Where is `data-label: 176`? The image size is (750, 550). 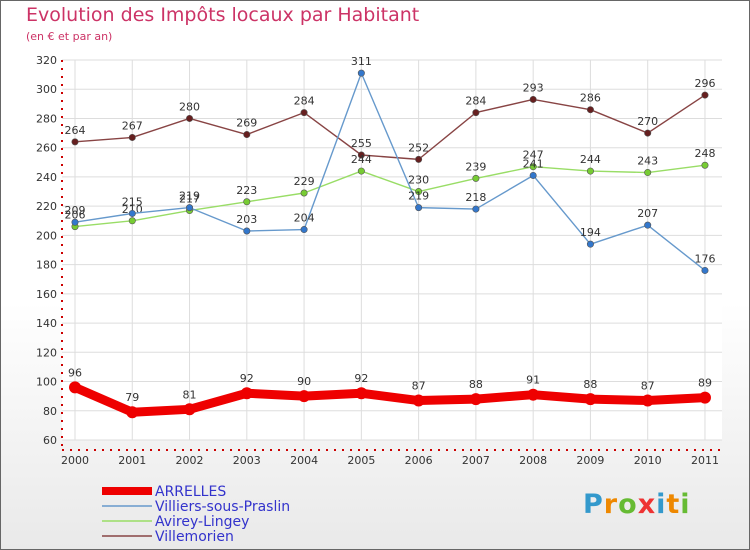 data-label: 176 is located at coordinates (704, 258).